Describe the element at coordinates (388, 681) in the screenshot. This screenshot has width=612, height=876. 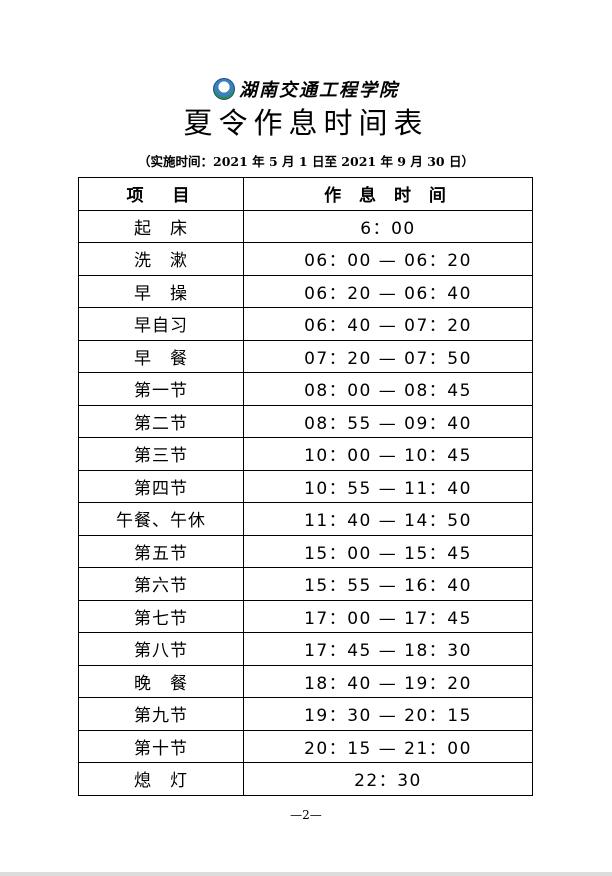
I see `schedule-time: 18：40 — 19：20` at that location.